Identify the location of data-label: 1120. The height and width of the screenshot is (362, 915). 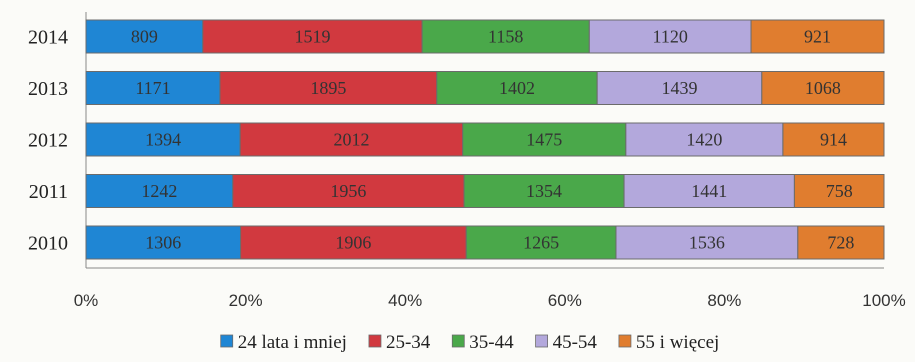
(669, 37).